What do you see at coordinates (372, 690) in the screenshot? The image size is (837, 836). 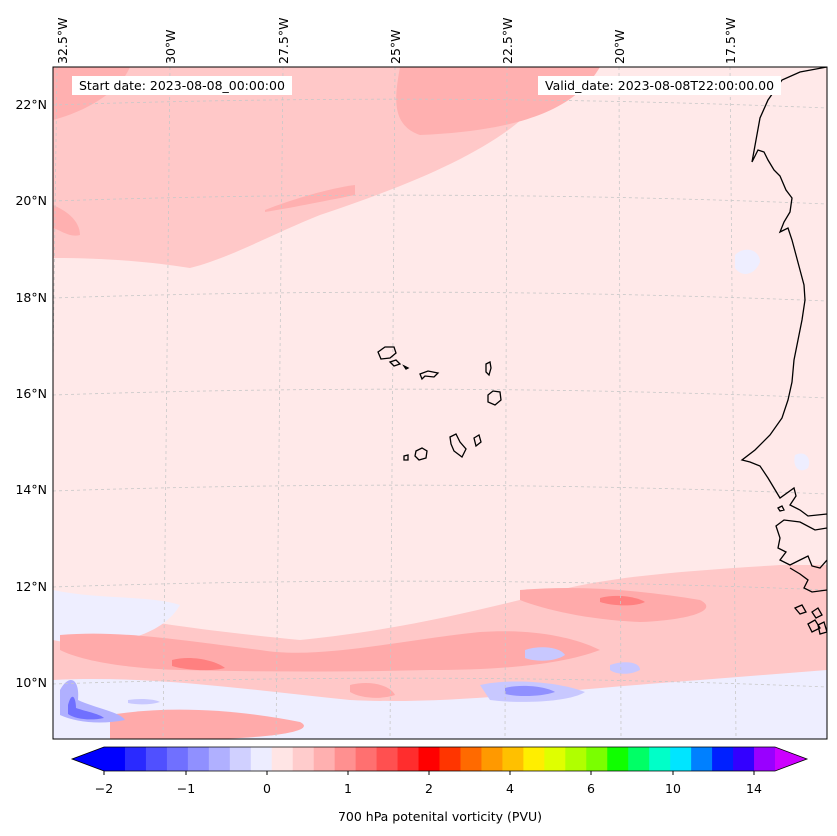 I see `pv-contour-south-pos4` at bounding box center [372, 690].